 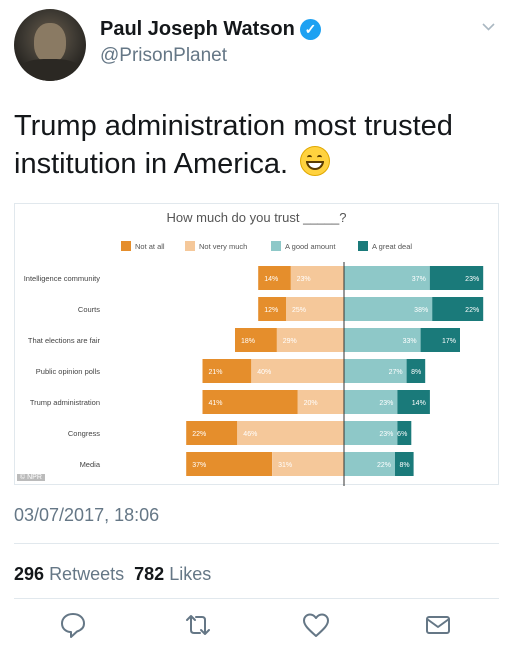 What do you see at coordinates (29, 574) in the screenshot?
I see `retweets-count: 296` at bounding box center [29, 574].